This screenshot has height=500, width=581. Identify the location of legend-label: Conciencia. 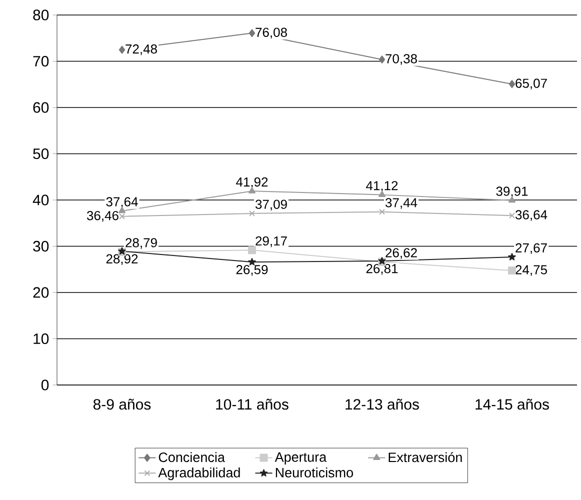
(191, 457).